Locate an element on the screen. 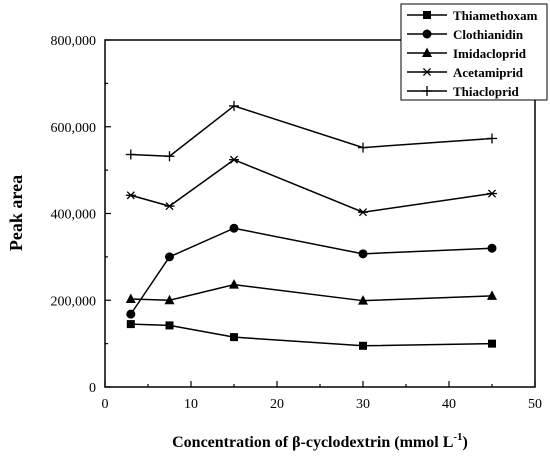 The image size is (550, 463). y-tick-label: 400,000 is located at coordinates (74, 215).